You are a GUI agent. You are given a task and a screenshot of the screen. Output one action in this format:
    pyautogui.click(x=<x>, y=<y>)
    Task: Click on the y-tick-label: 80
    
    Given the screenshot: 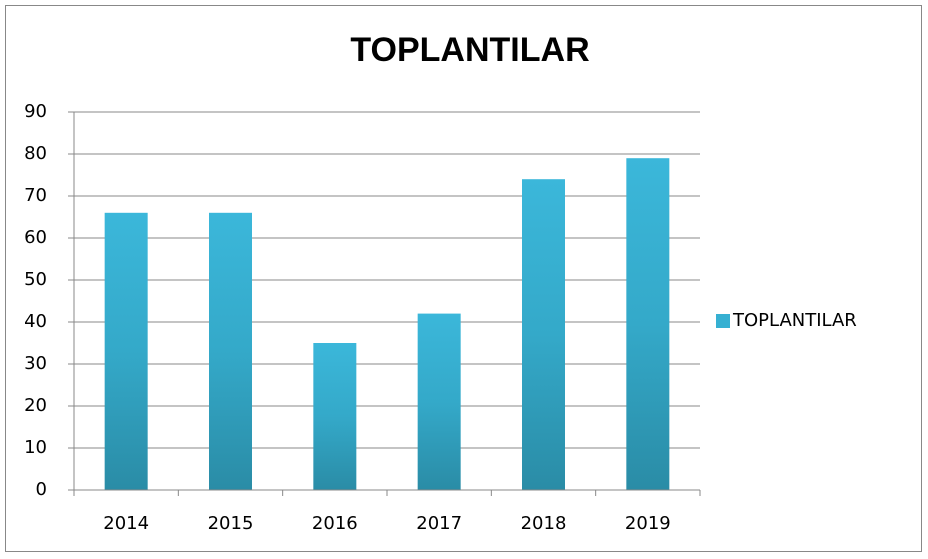 What is the action you would take?
    pyautogui.click(x=35, y=153)
    